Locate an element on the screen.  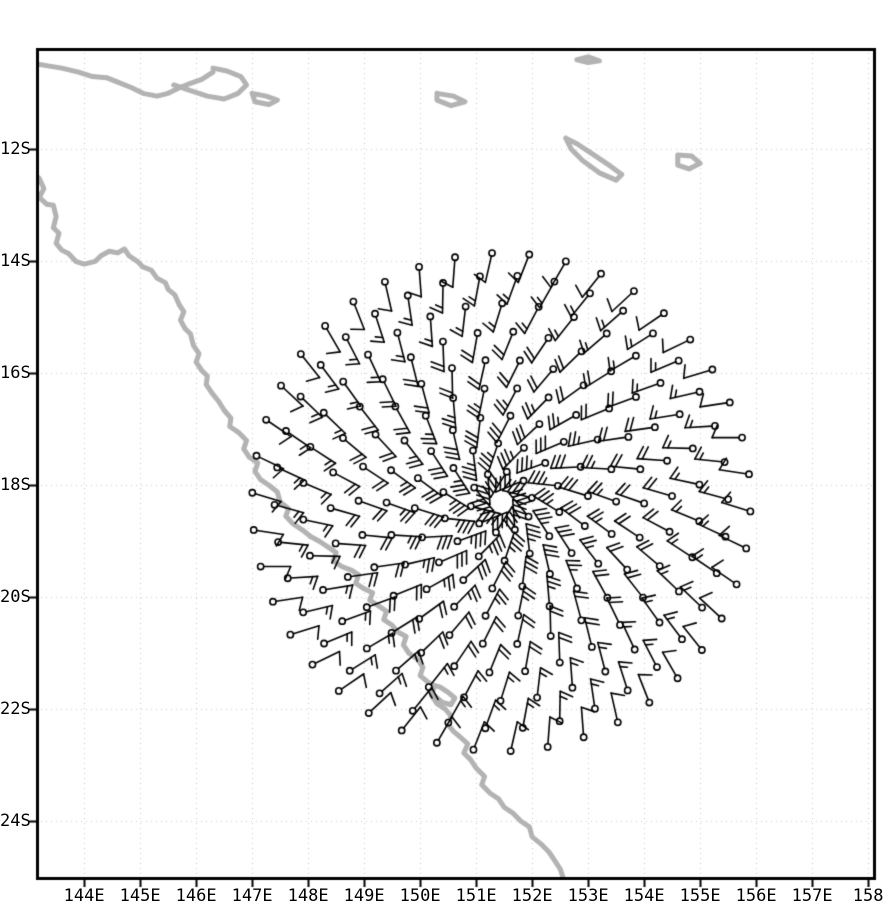
x-axis-tick-label: 148E is located at coordinates (308, 896).